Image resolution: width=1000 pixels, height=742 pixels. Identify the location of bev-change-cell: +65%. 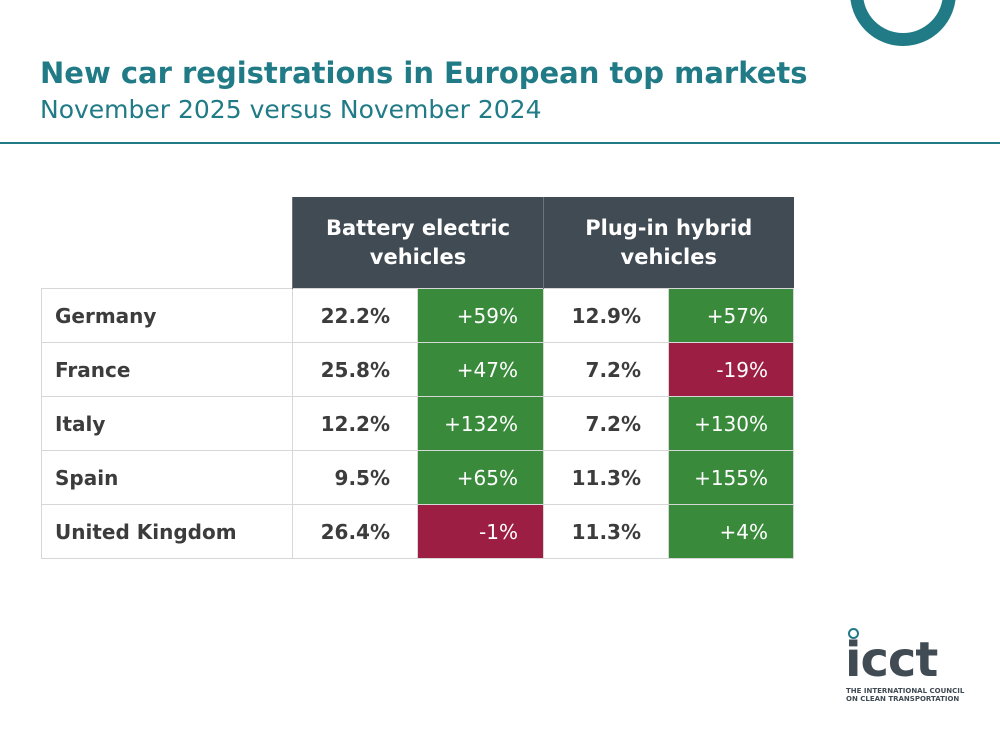
(480, 477).